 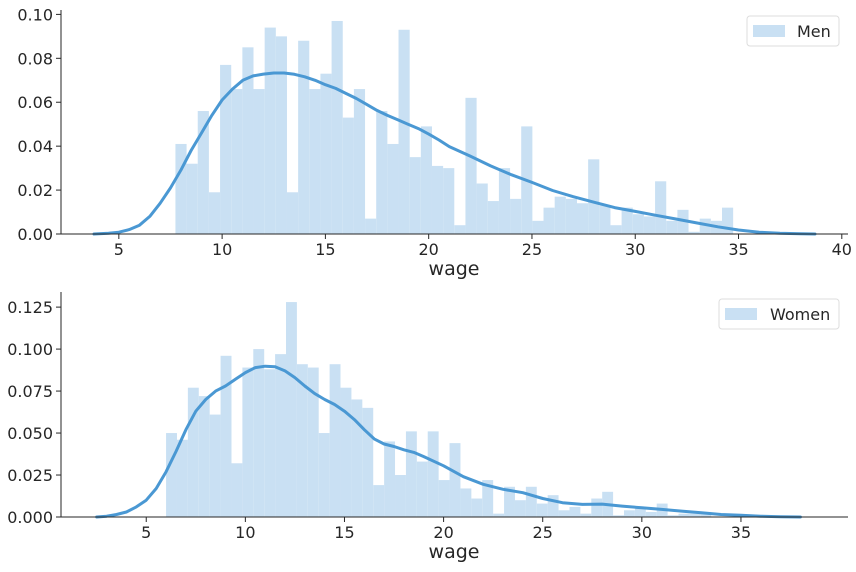 What do you see at coordinates (325, 249) in the screenshot?
I see `men-x-tick-label: 15` at bounding box center [325, 249].